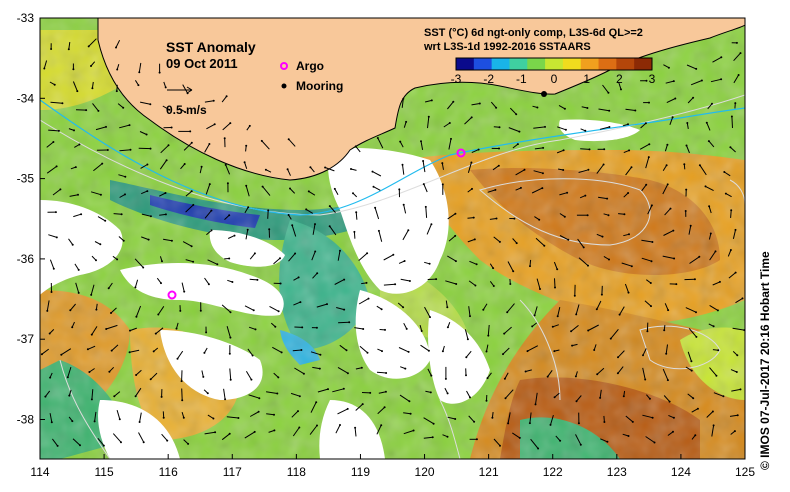 Image resolution: width=790 pixels, height=492 pixels. Describe the element at coordinates (465, 64) in the screenshot. I see `colorbar-swatch` at that location.